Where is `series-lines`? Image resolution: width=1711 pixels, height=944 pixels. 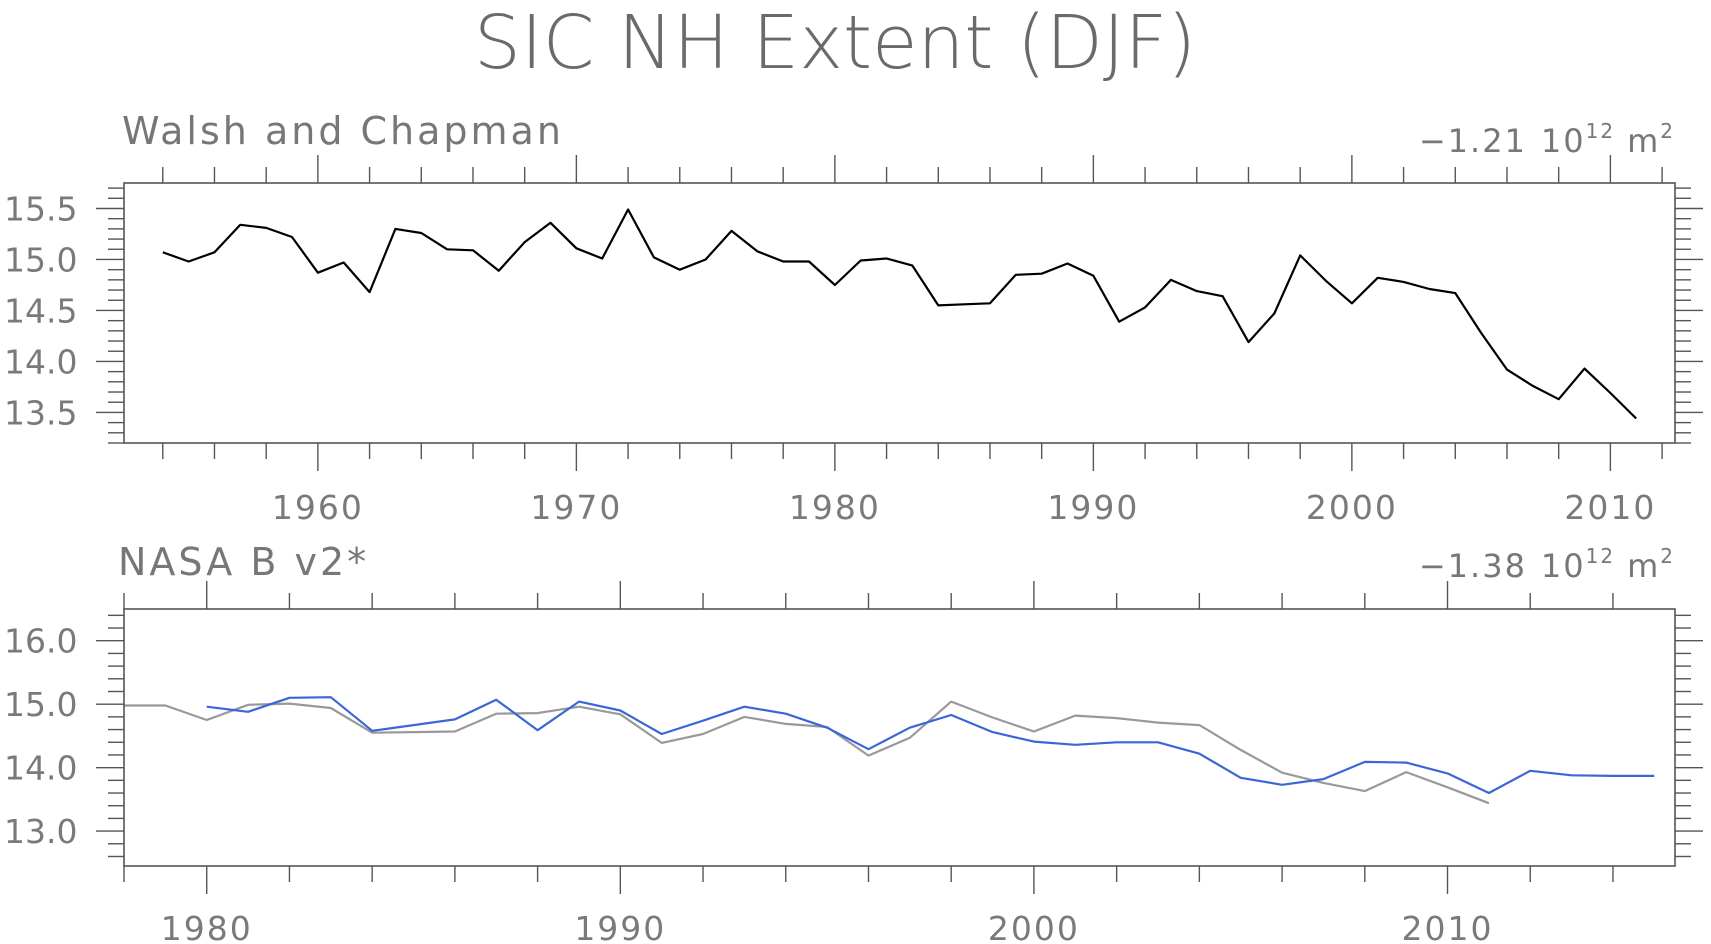
series-lines is located at coordinates (889, 750).